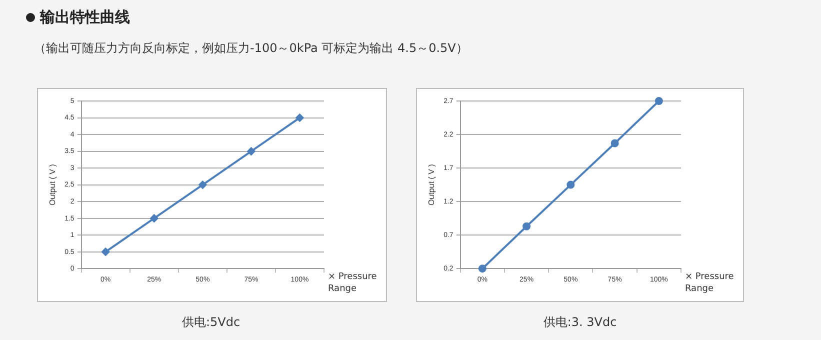 Image resolution: width=821 pixels, height=340 pixels. What do you see at coordinates (580, 322) in the screenshot?
I see `text: 供电:3. 3Vdc` at bounding box center [580, 322].